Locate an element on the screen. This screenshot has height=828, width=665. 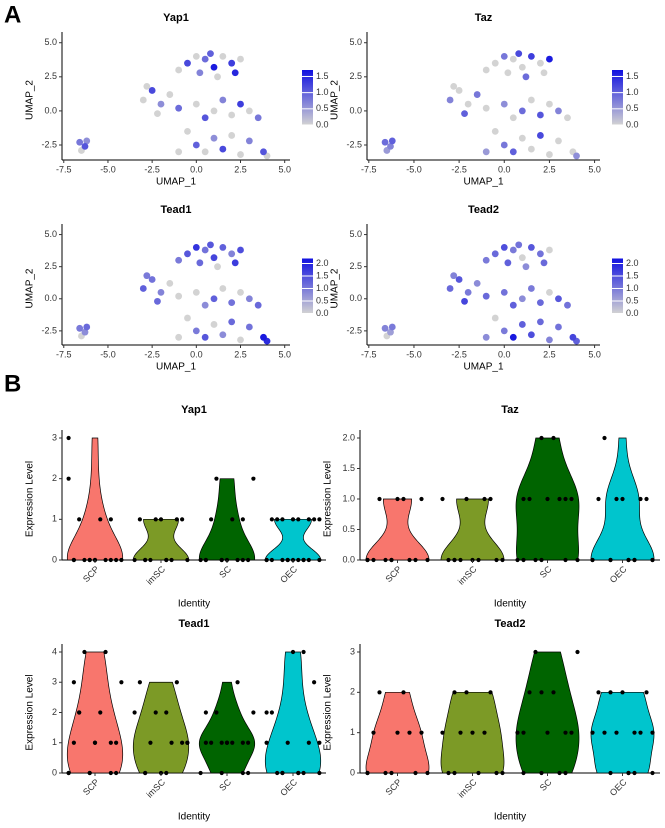
y-axis-label: Expression Level is located at coordinates (30, 499).